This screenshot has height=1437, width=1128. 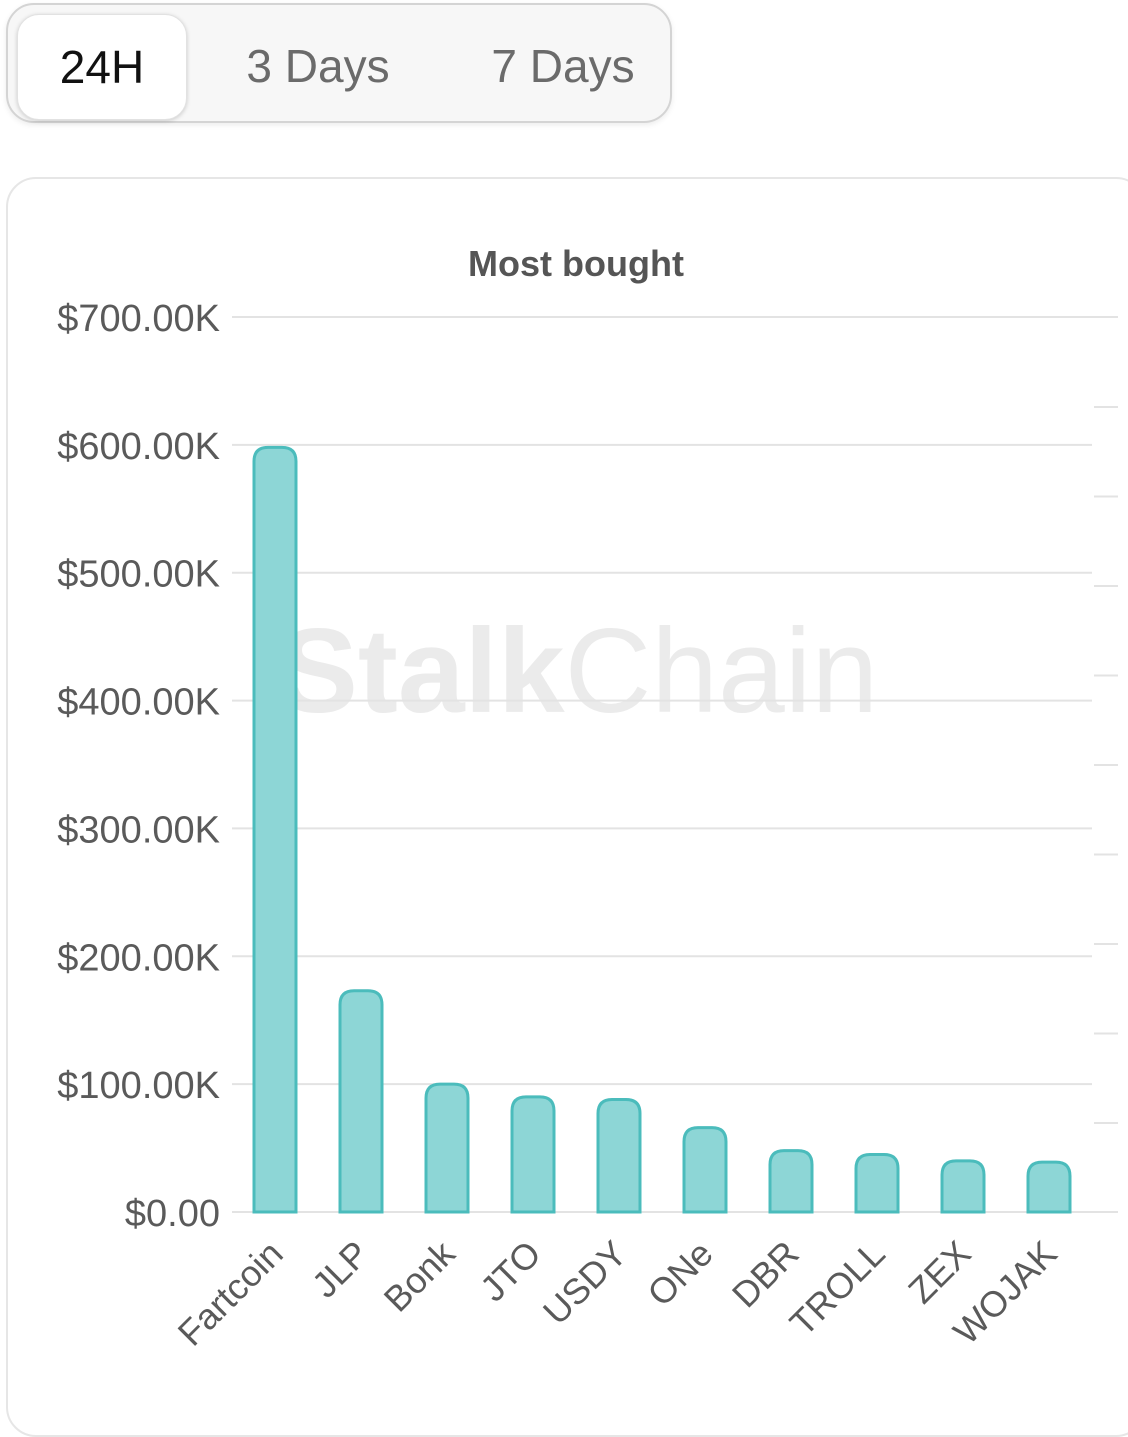 What do you see at coordinates (138, 319) in the screenshot?
I see `y-tick-label: $700.00K` at bounding box center [138, 319].